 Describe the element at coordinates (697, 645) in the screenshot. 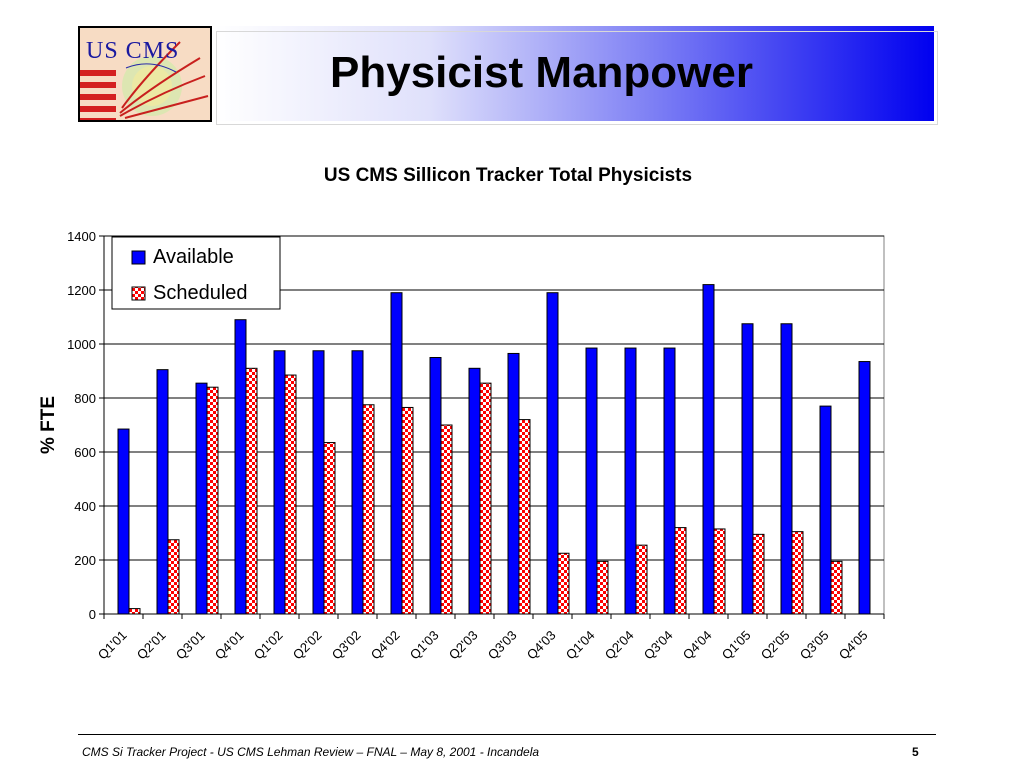

I see `x-tick-label: Q4'04` at that location.